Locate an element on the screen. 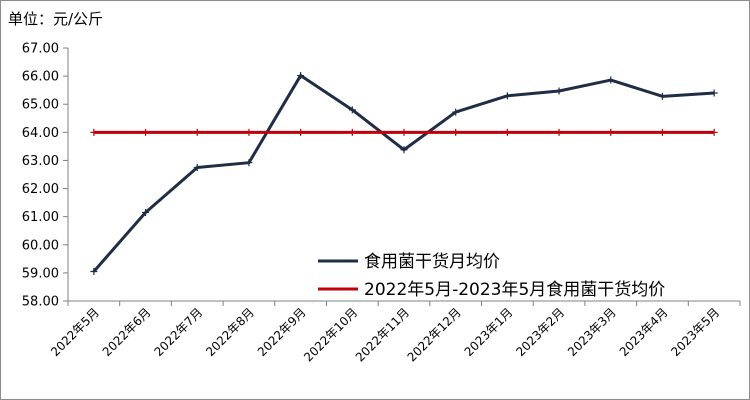 This screenshot has height=400, width=750. x-tick-label: 2022年12月 is located at coordinates (434, 334).